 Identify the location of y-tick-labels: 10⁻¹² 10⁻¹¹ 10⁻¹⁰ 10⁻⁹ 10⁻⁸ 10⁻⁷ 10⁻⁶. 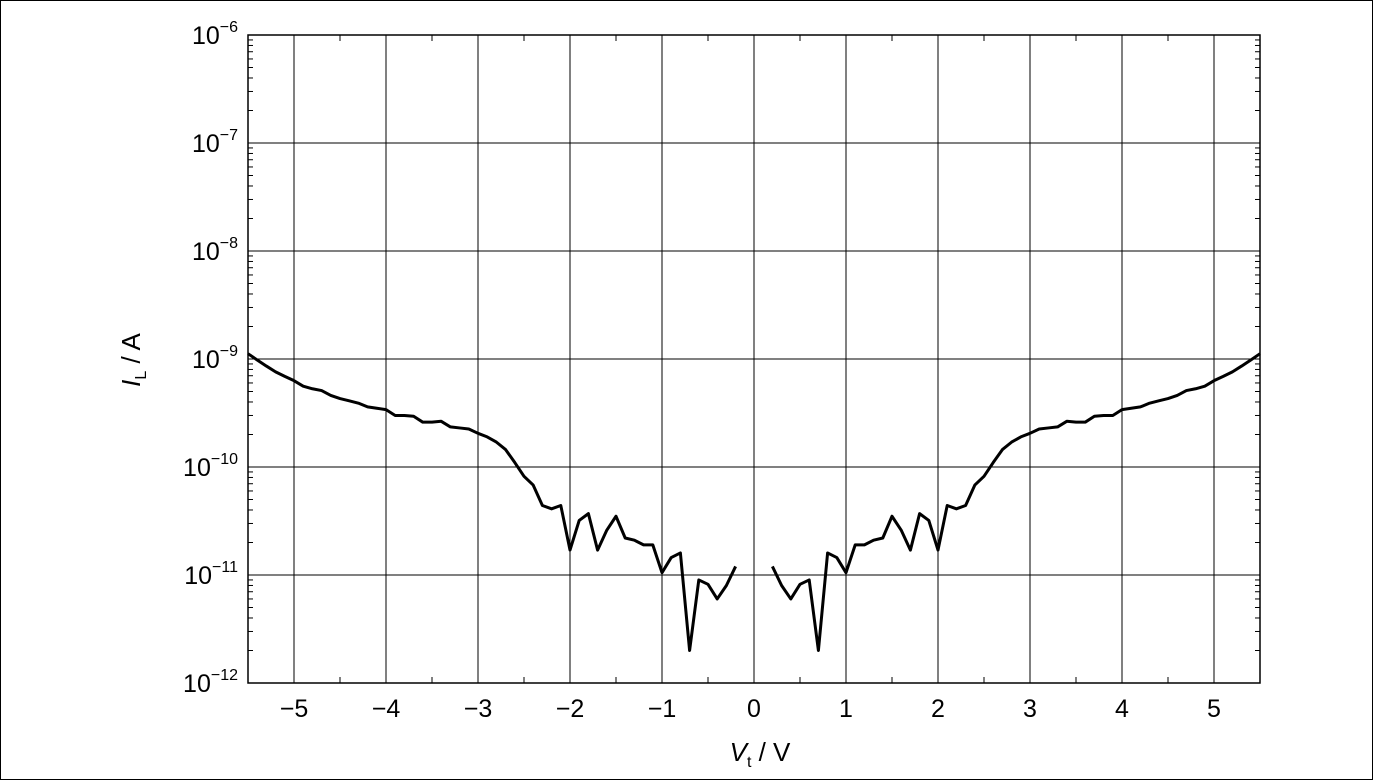
(210, 358).